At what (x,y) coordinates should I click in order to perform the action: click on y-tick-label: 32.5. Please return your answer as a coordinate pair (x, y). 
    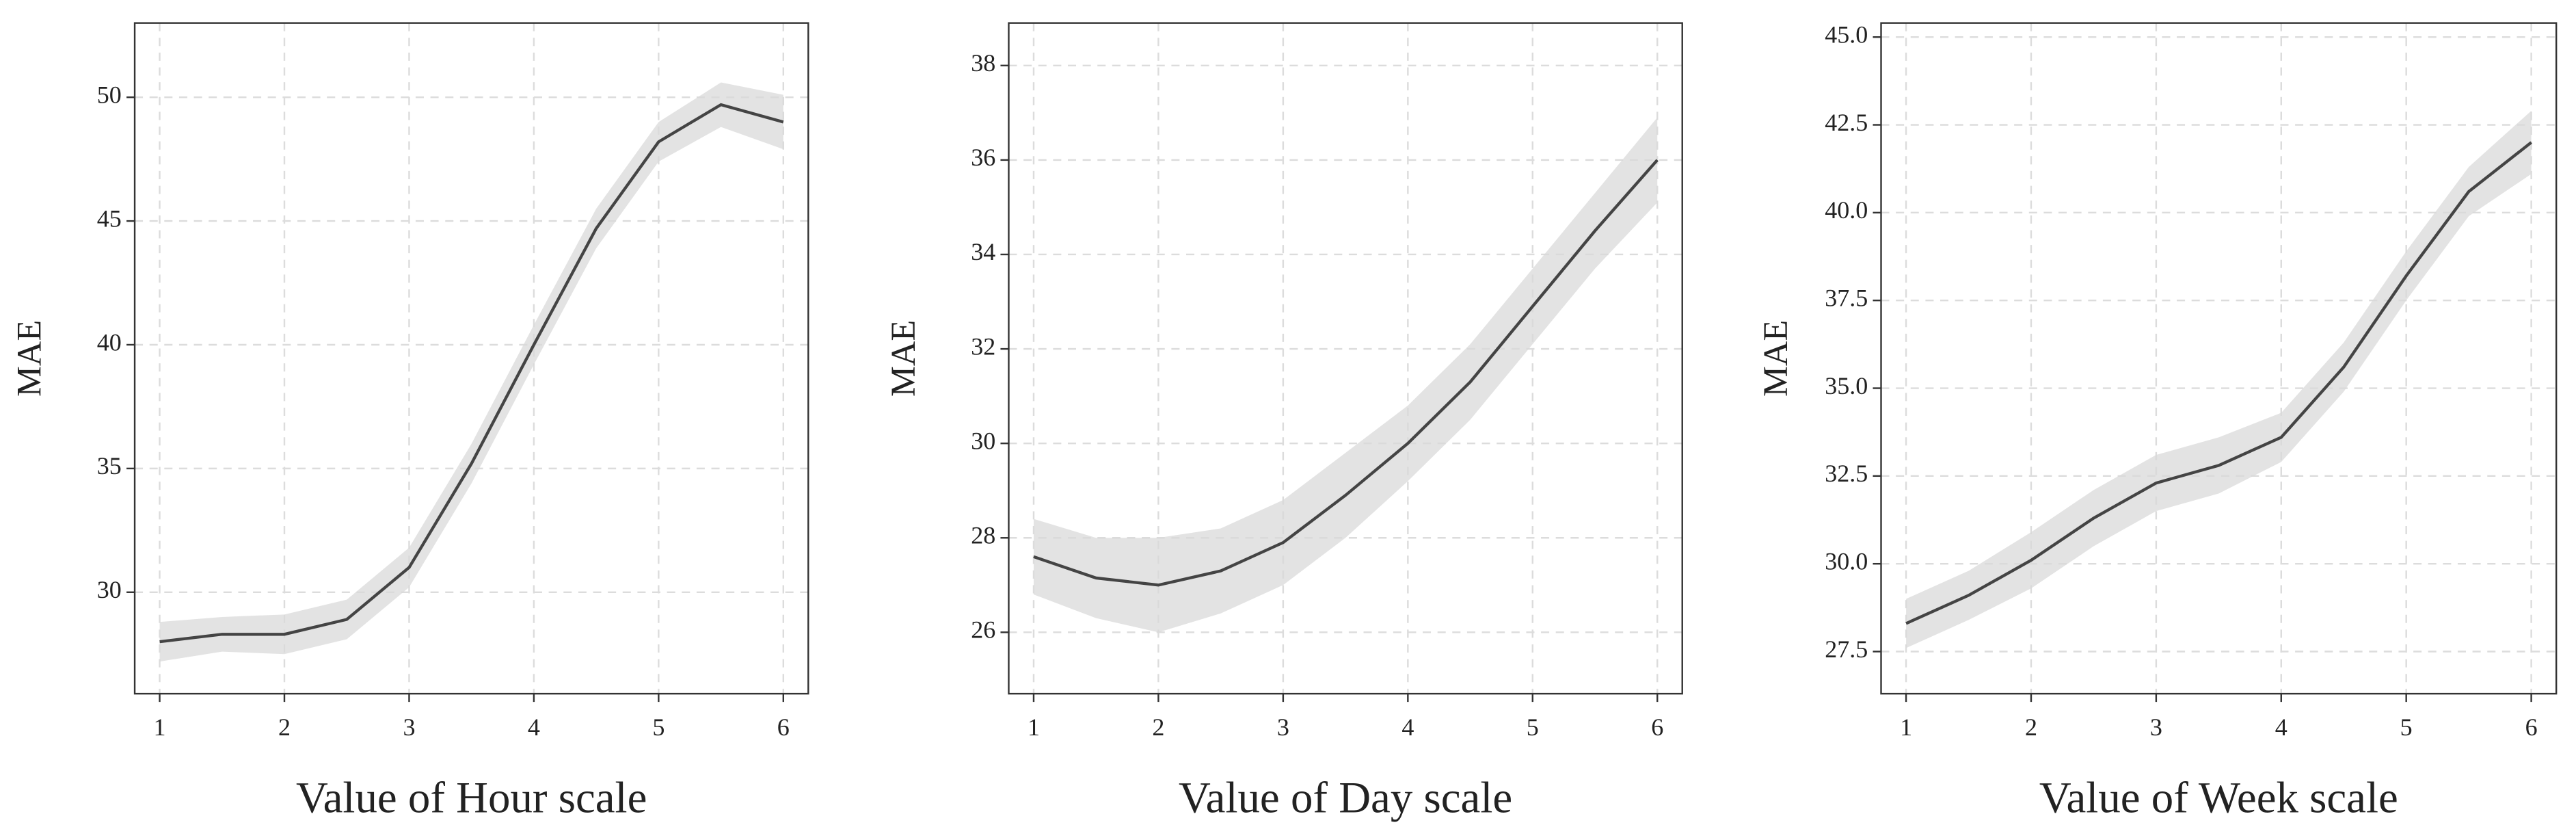
    Looking at the image, I should click on (1846, 473).